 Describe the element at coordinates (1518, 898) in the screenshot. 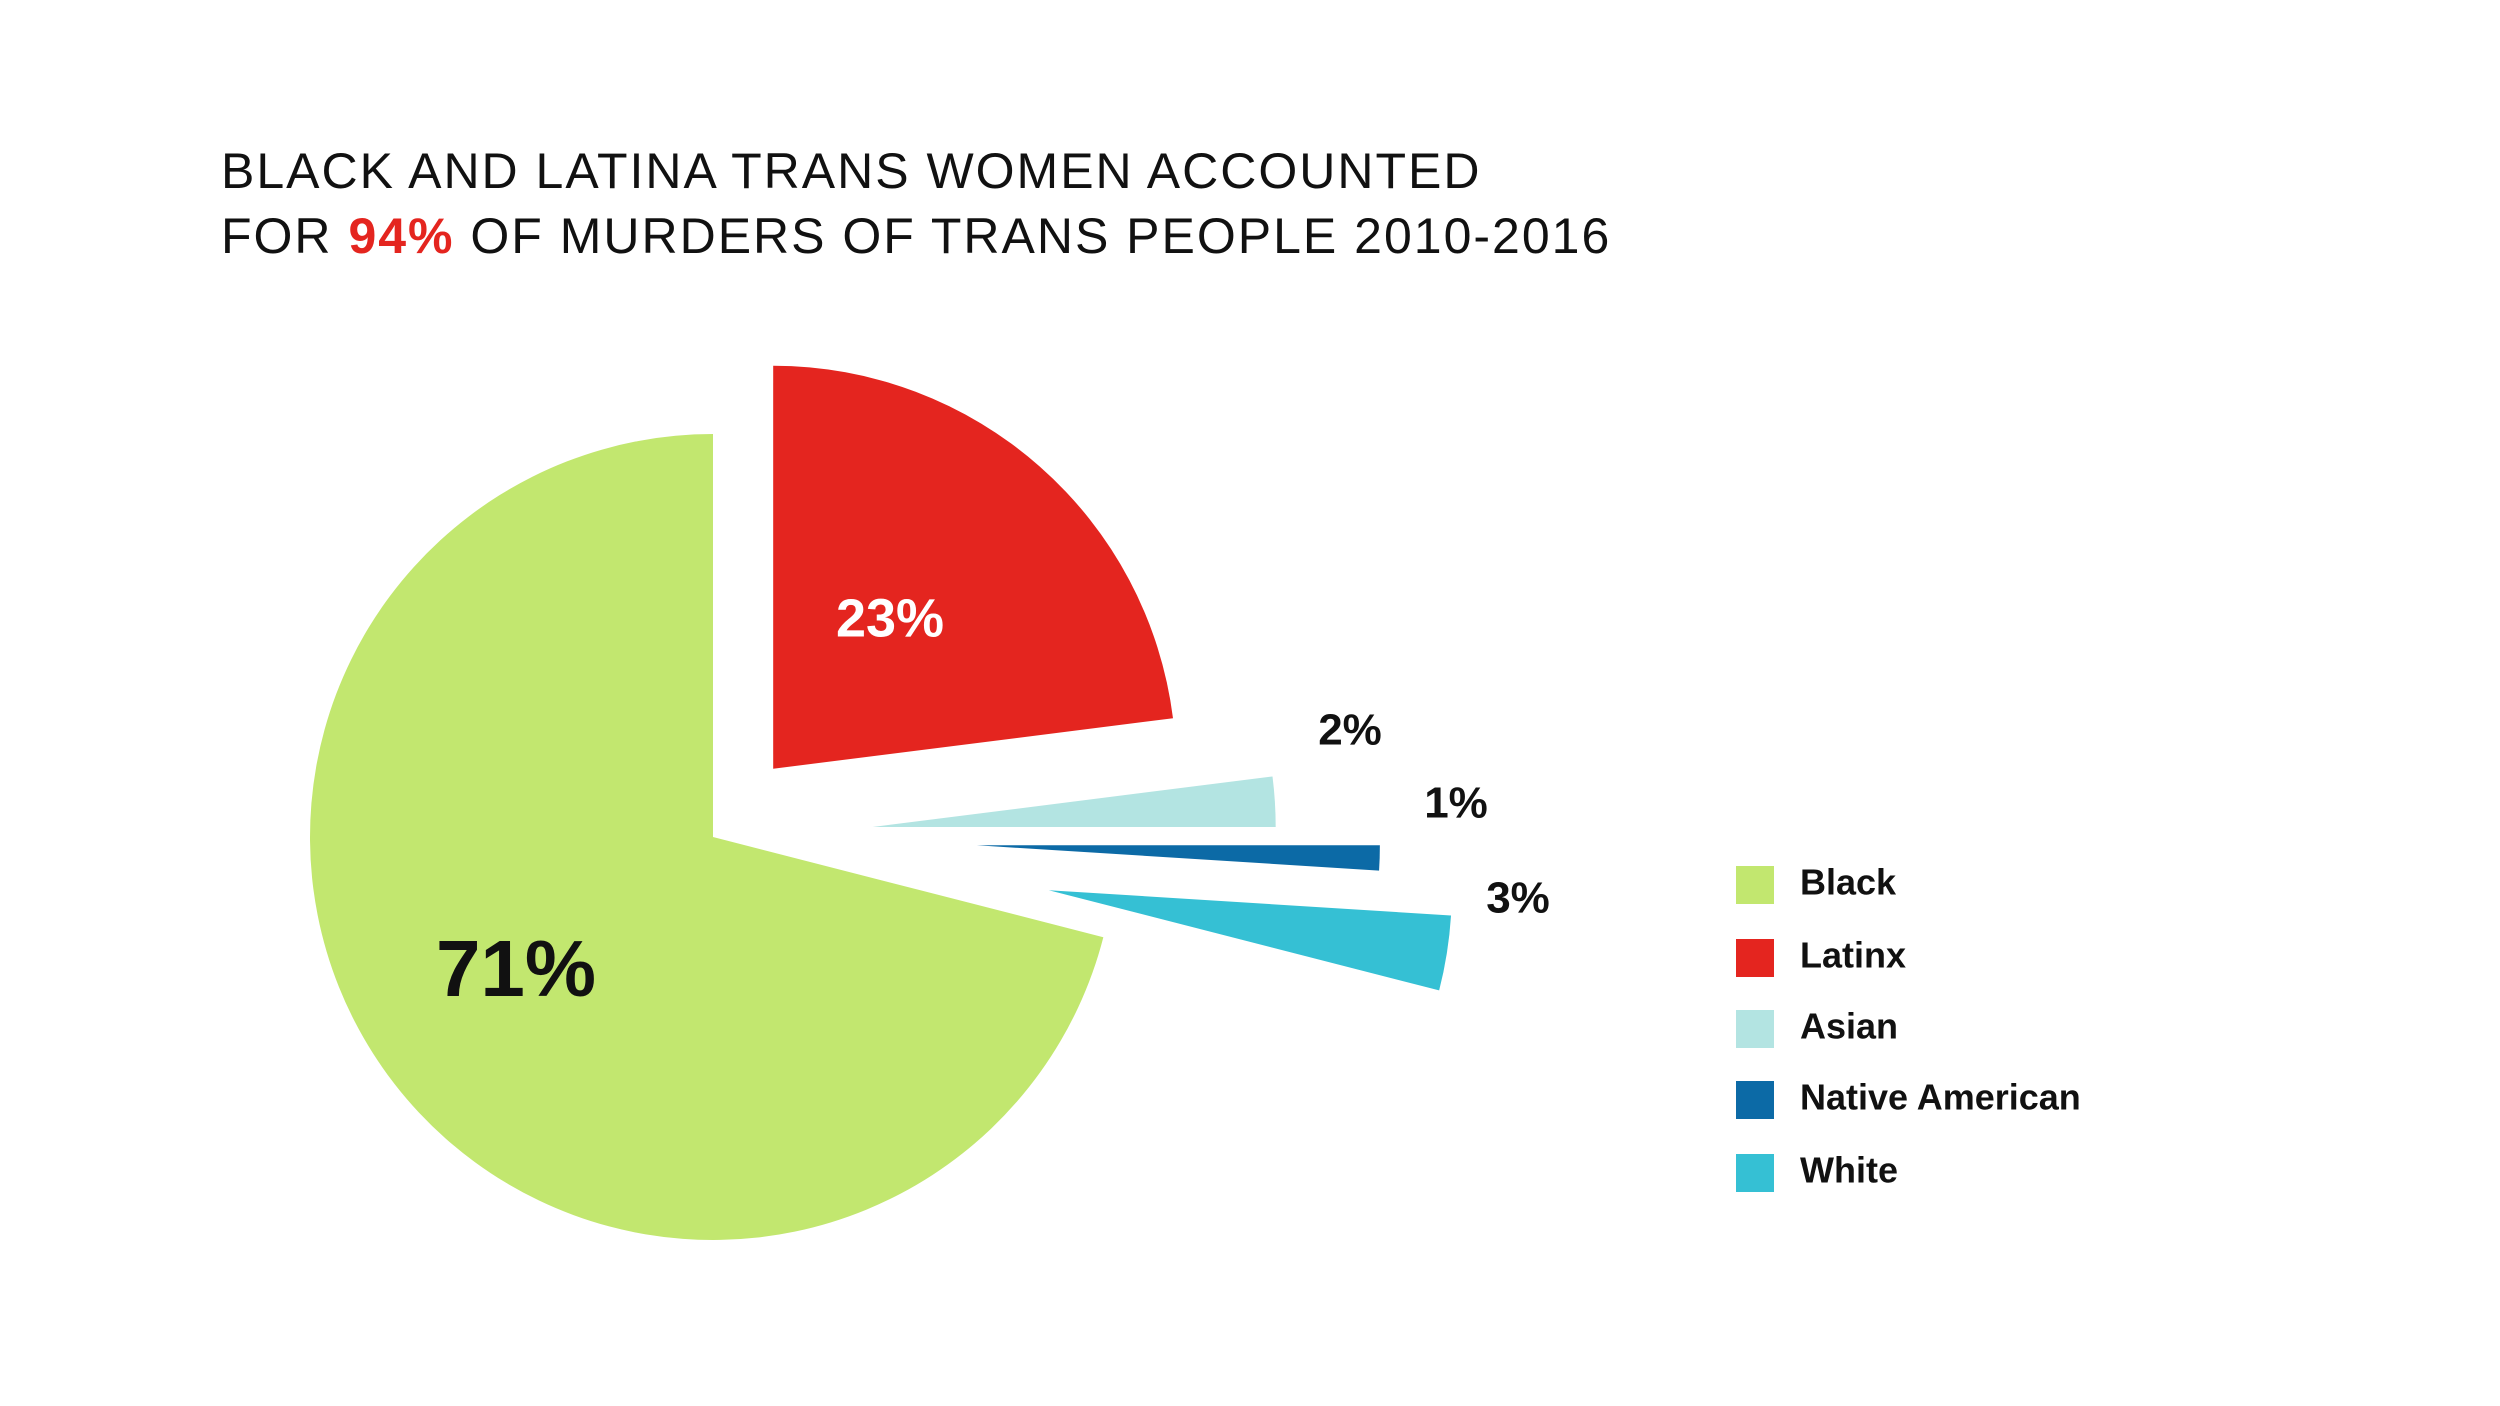

I see `data-label: 3%` at that location.